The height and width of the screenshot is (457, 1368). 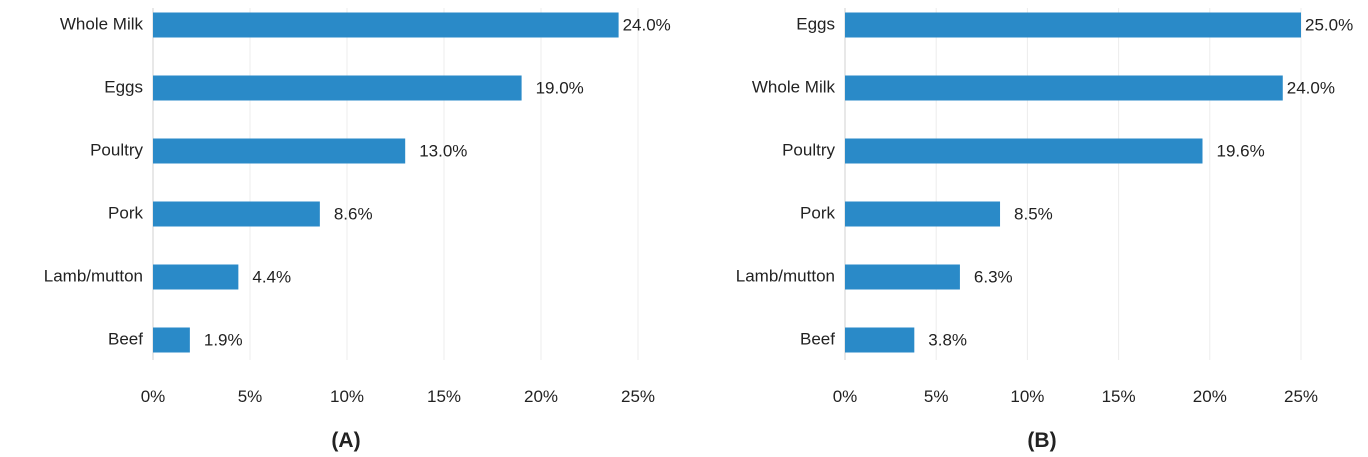 What do you see at coordinates (647, 24) in the screenshot?
I see `panel-a-data-label: 24.0%` at bounding box center [647, 24].